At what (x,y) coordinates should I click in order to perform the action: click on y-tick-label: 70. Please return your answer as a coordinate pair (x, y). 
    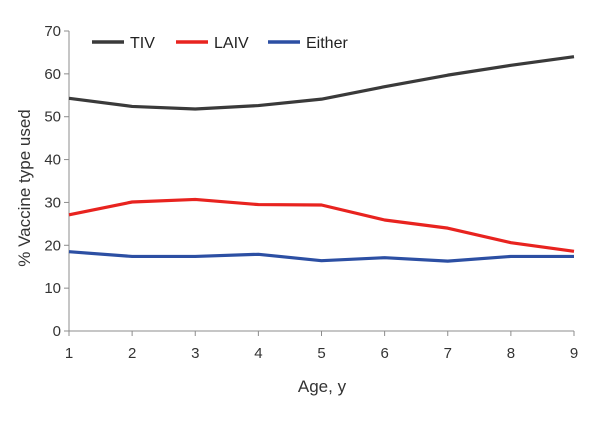
    Looking at the image, I should click on (52, 31).